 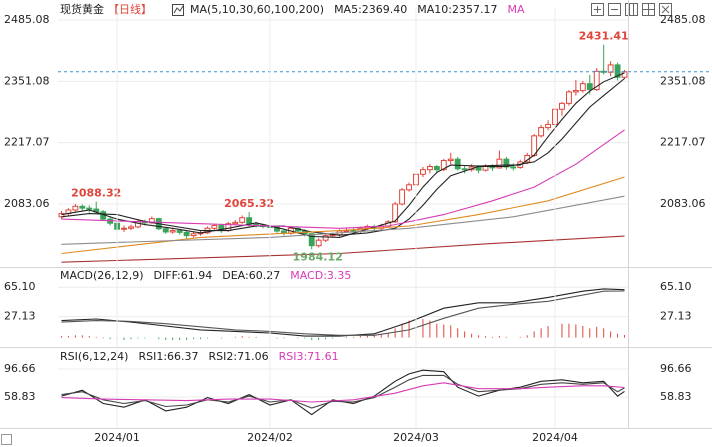 What do you see at coordinates (676, 396) in the screenshot?
I see `y-tick-label-right: 58.83` at bounding box center [676, 396].